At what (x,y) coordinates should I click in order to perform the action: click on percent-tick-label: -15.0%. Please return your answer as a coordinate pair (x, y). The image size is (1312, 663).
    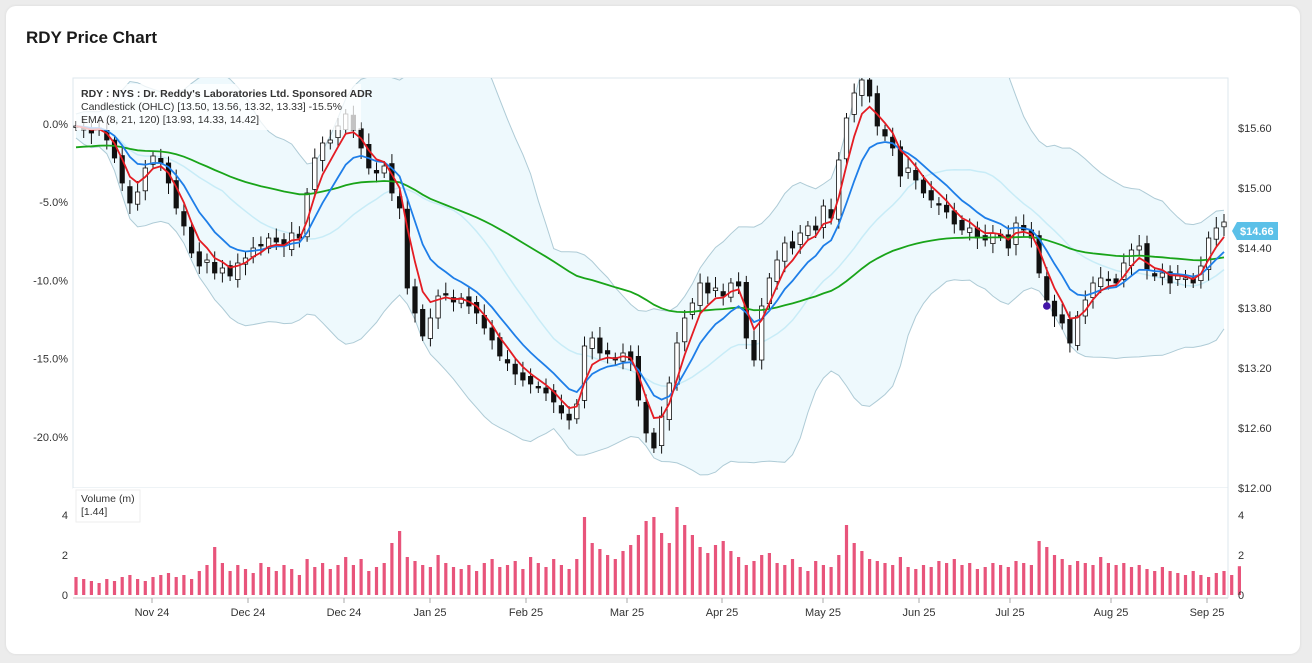
    Looking at the image, I should click on (50, 360).